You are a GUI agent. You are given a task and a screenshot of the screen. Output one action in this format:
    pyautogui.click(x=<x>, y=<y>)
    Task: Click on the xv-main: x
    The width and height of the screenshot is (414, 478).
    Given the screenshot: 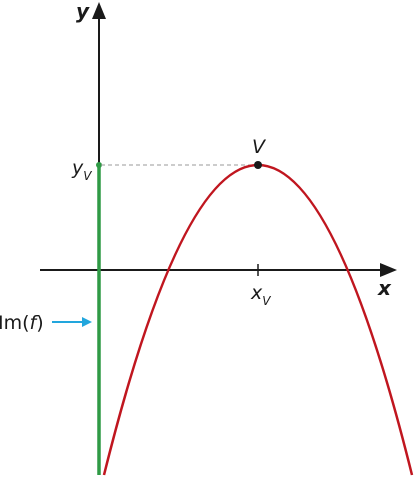 What is the action you would take?
    pyautogui.click(x=256, y=293)
    